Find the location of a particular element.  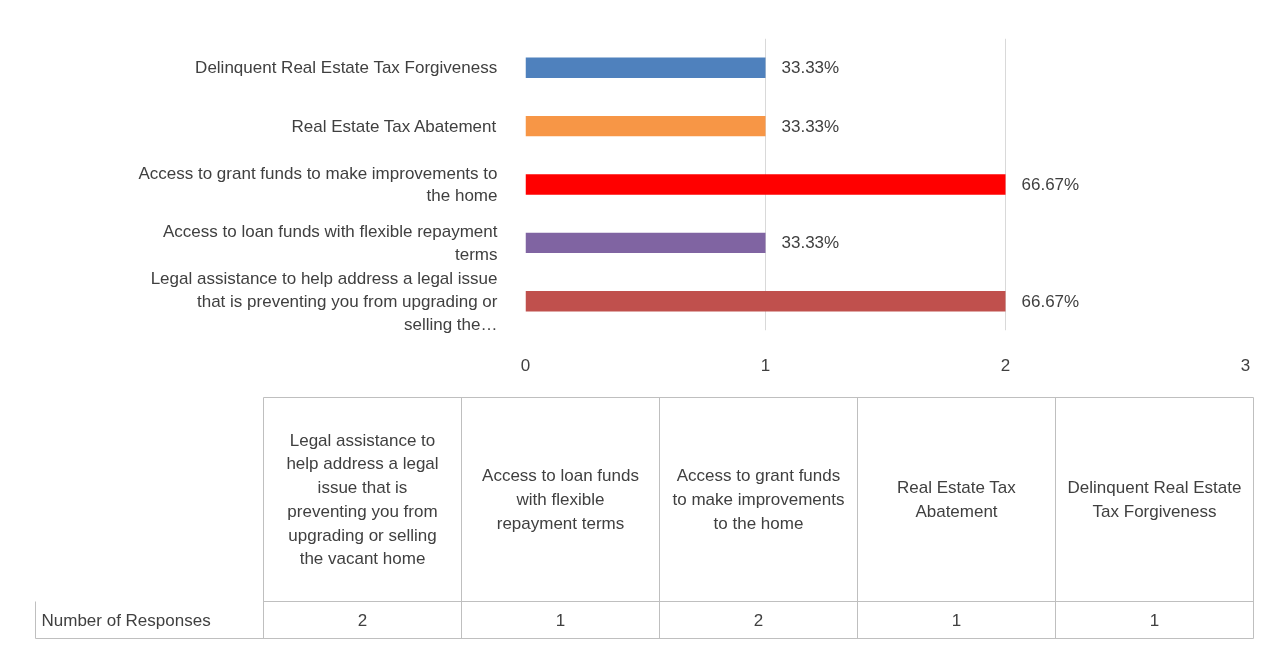

x-tick-label: 3 is located at coordinates (1245, 365).